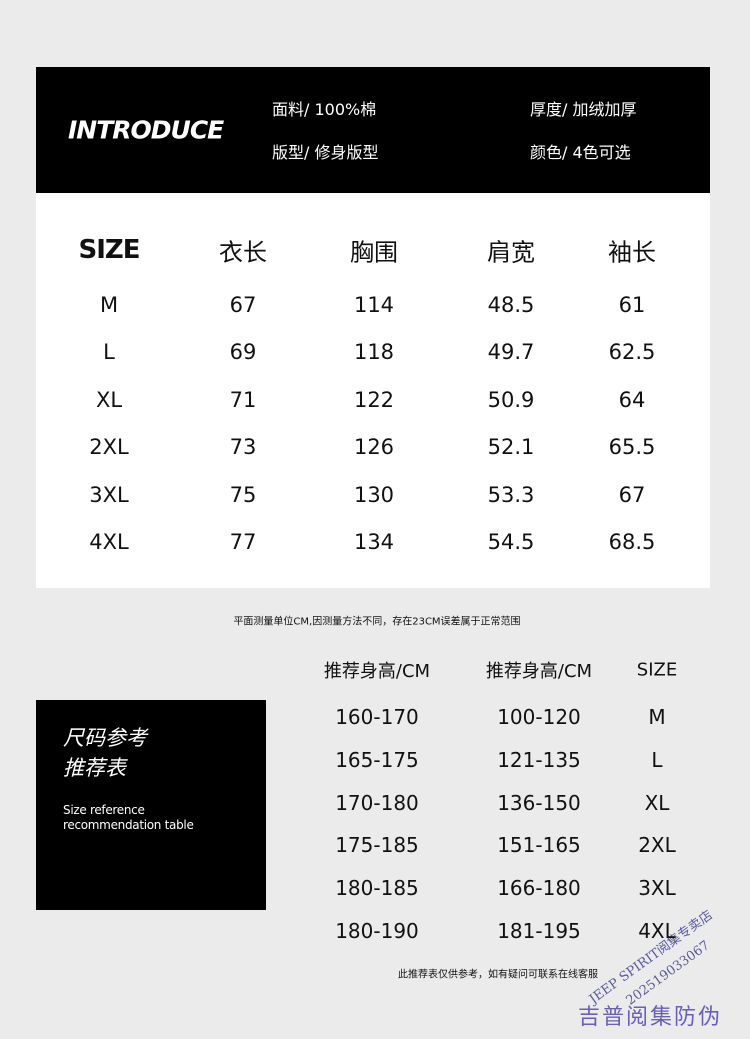 Image resolution: width=750 pixels, height=1039 pixels. I want to click on recommend-cell: 121-135, so click(539, 759).